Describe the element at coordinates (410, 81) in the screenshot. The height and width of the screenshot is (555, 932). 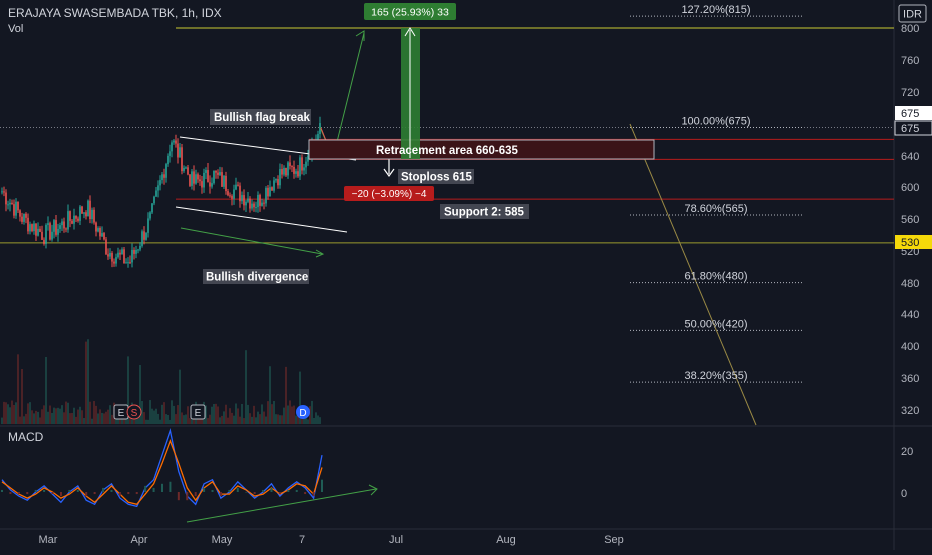
I see `target-measure: 165 (25.93%) 33` at that location.